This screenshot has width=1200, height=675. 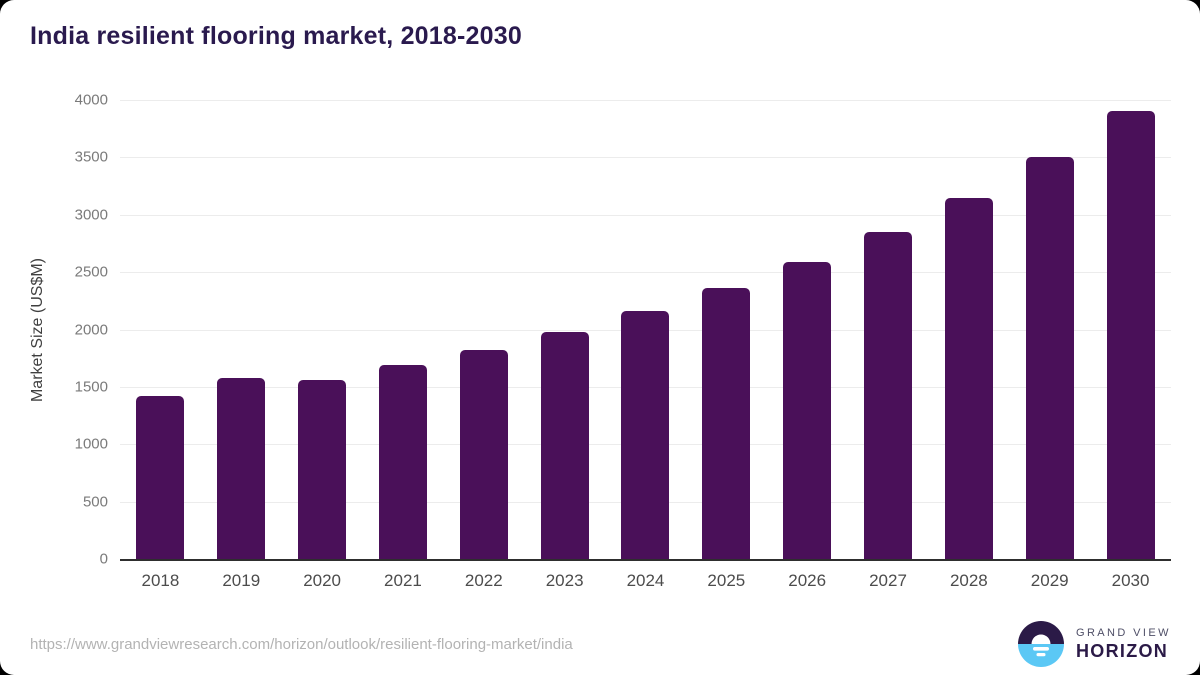 What do you see at coordinates (160, 477) in the screenshot?
I see `bar-2018` at bounding box center [160, 477].